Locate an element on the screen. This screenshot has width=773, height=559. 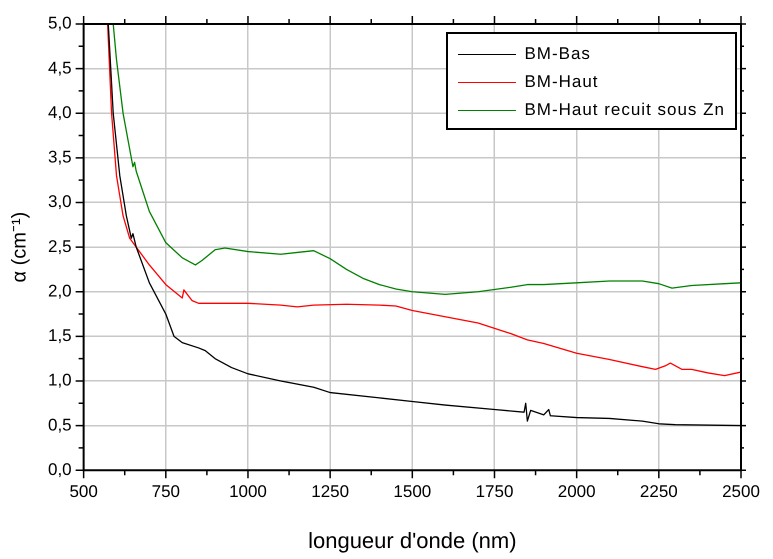
x-tick-label: 1250 is located at coordinates (330, 492).